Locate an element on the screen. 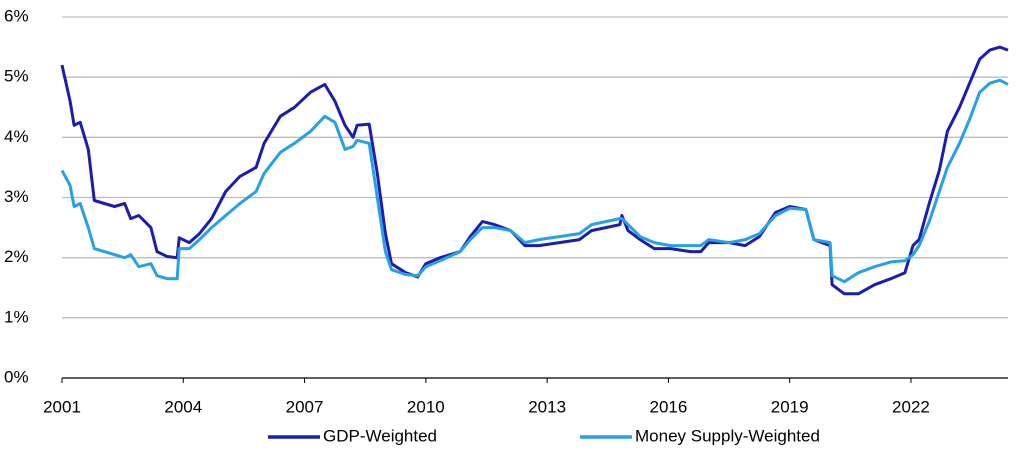 Image resolution: width=1018 pixels, height=450 pixels. x-tick-label: 2010 is located at coordinates (426, 406).